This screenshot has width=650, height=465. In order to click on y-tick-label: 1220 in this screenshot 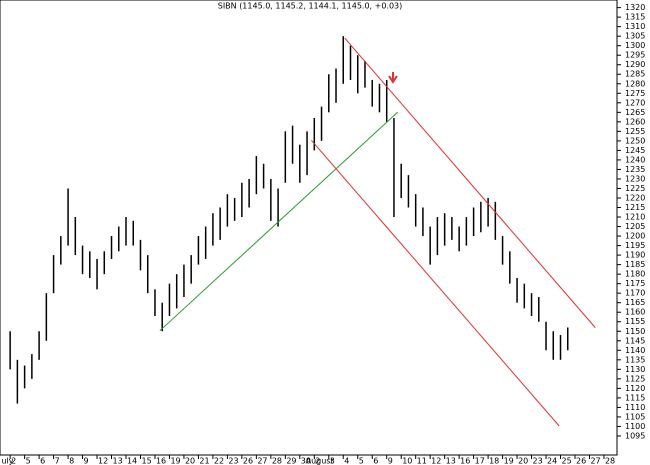, I will do `click(635, 197)`.